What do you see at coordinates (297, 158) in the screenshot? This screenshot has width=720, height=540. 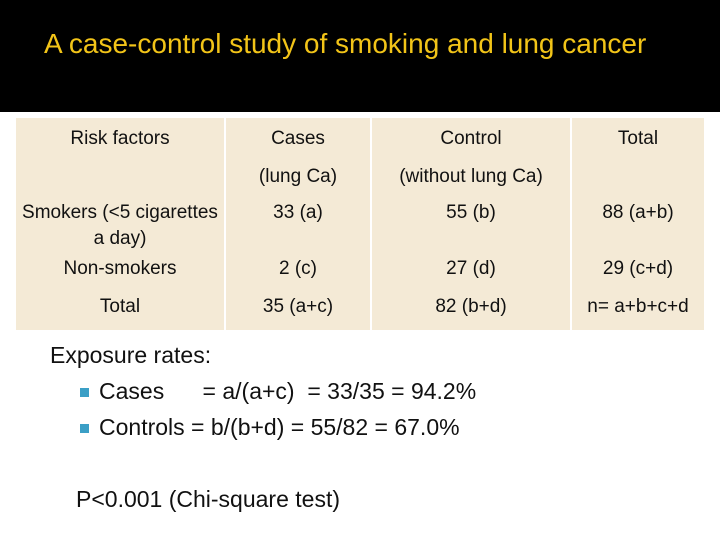 I see `header-cell: Cases (lung Ca)` at bounding box center [297, 158].